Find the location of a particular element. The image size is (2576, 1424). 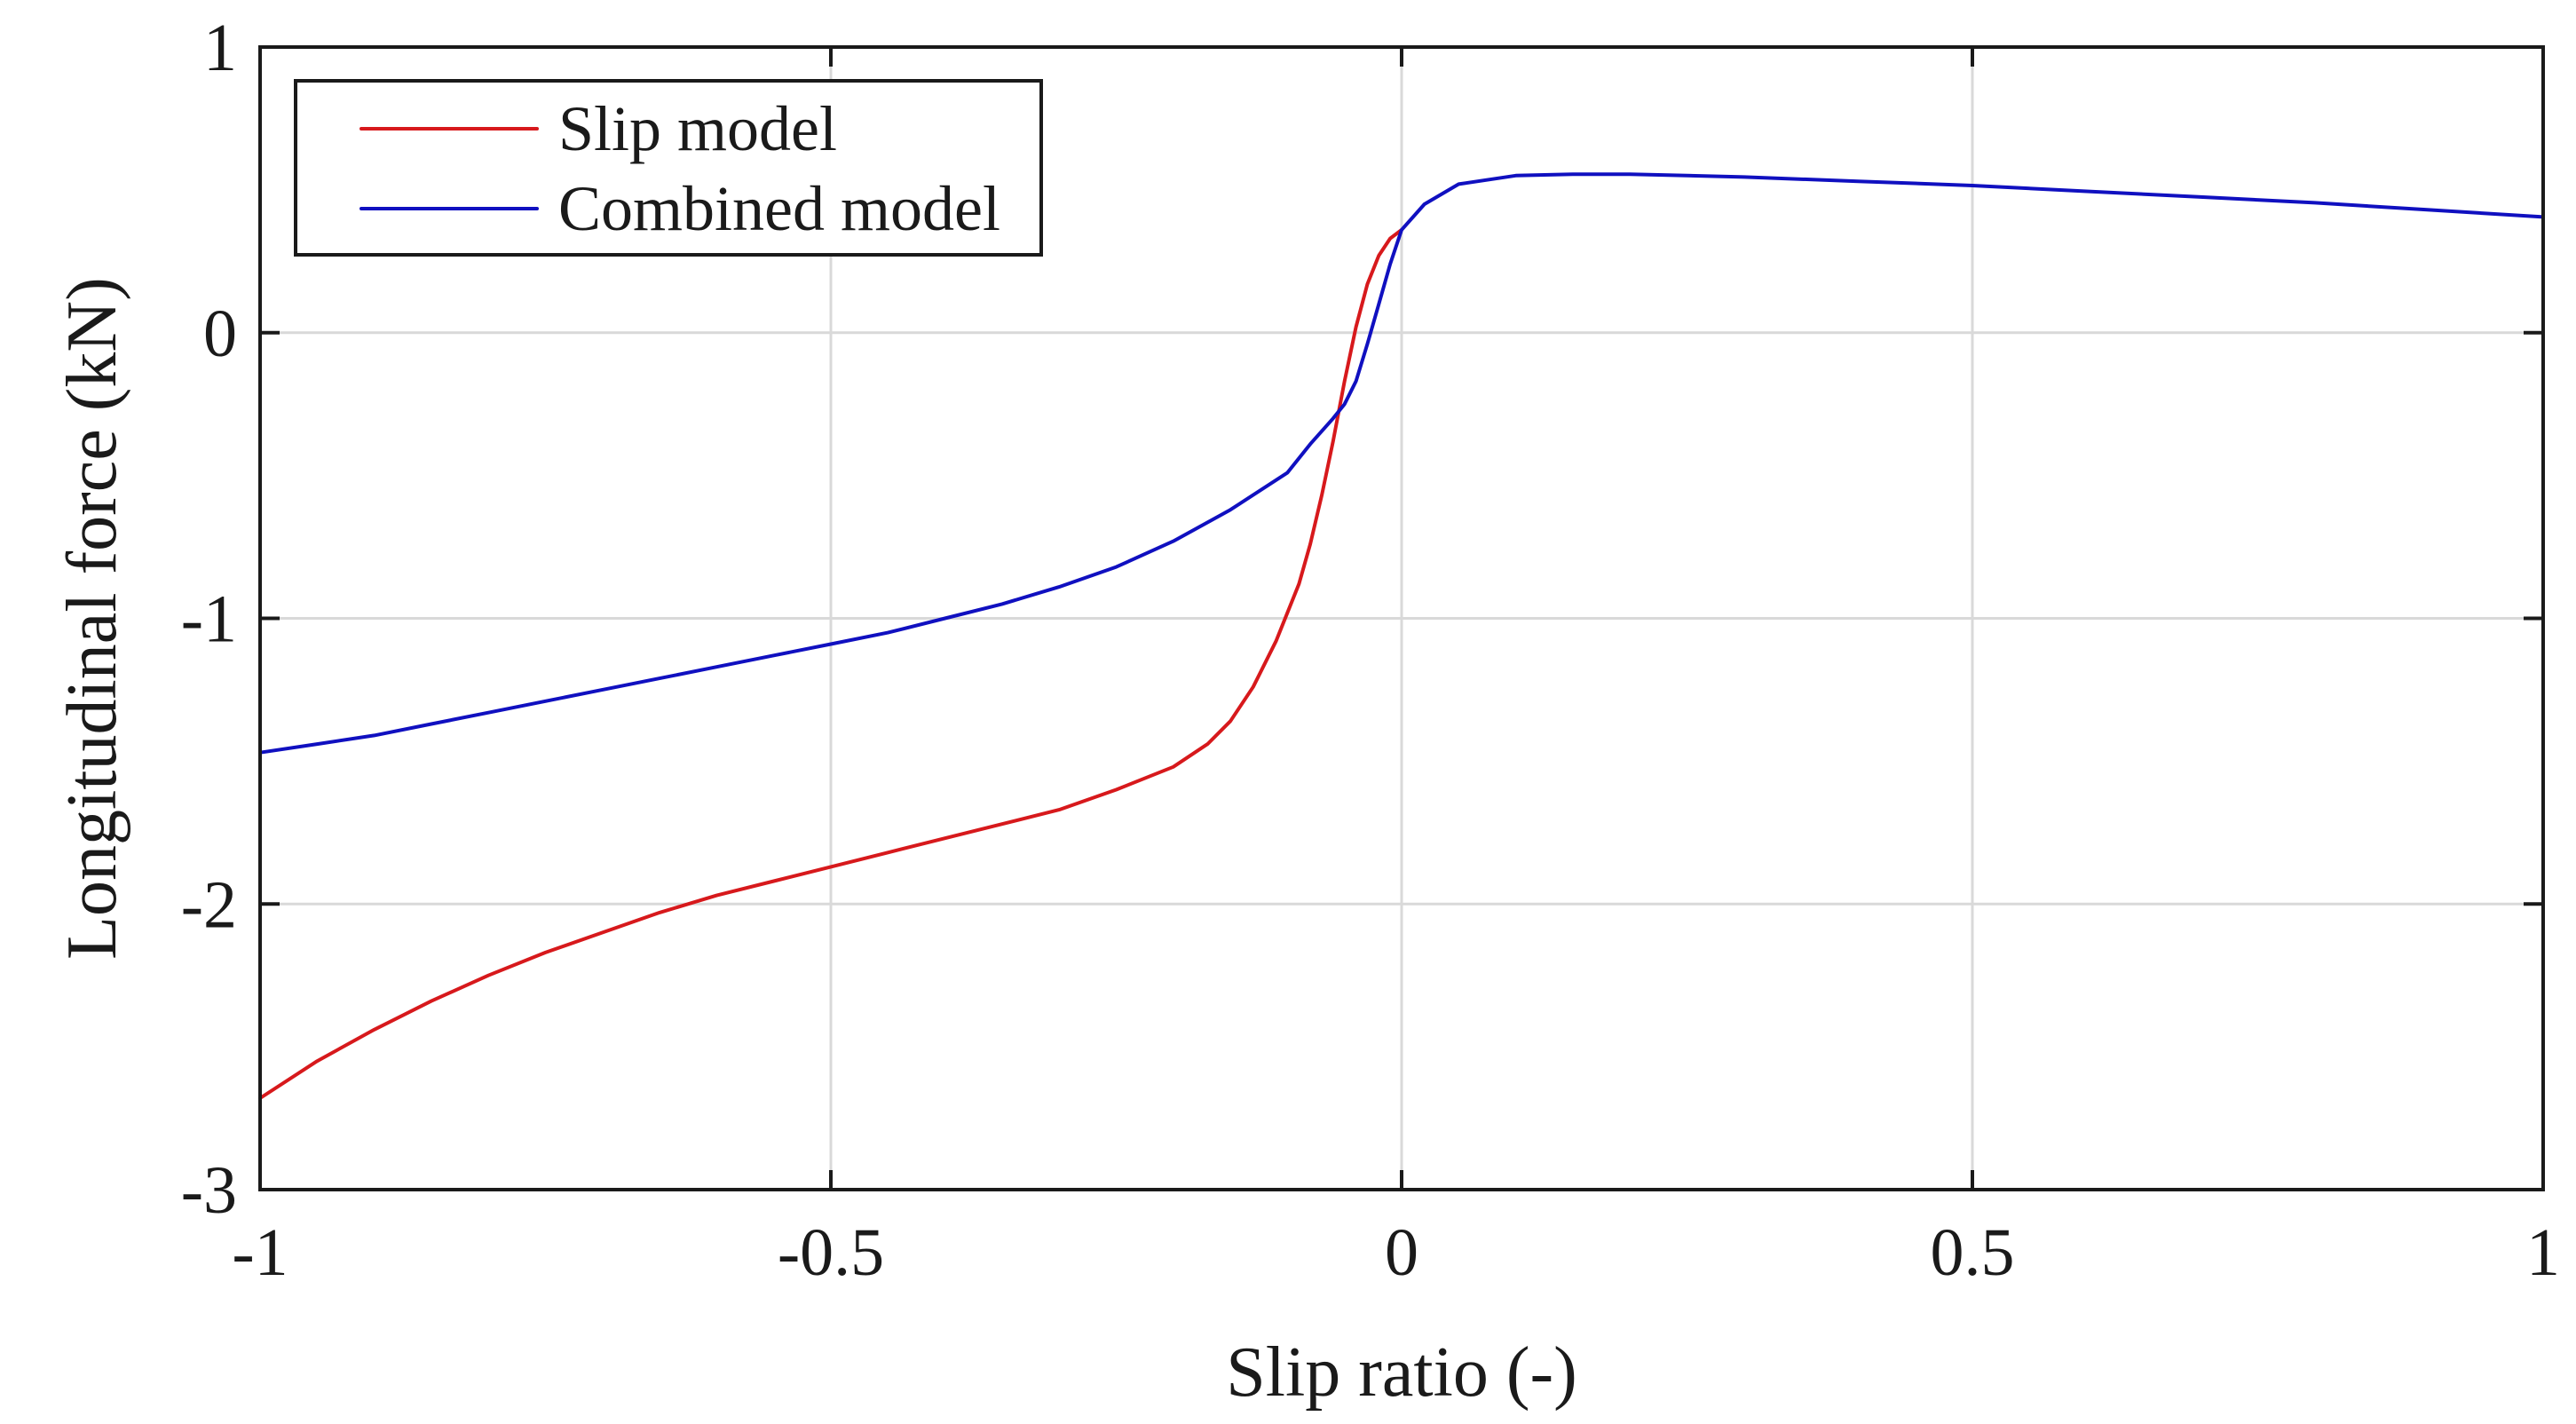

y-tick-label: -3 is located at coordinates (209, 1190).